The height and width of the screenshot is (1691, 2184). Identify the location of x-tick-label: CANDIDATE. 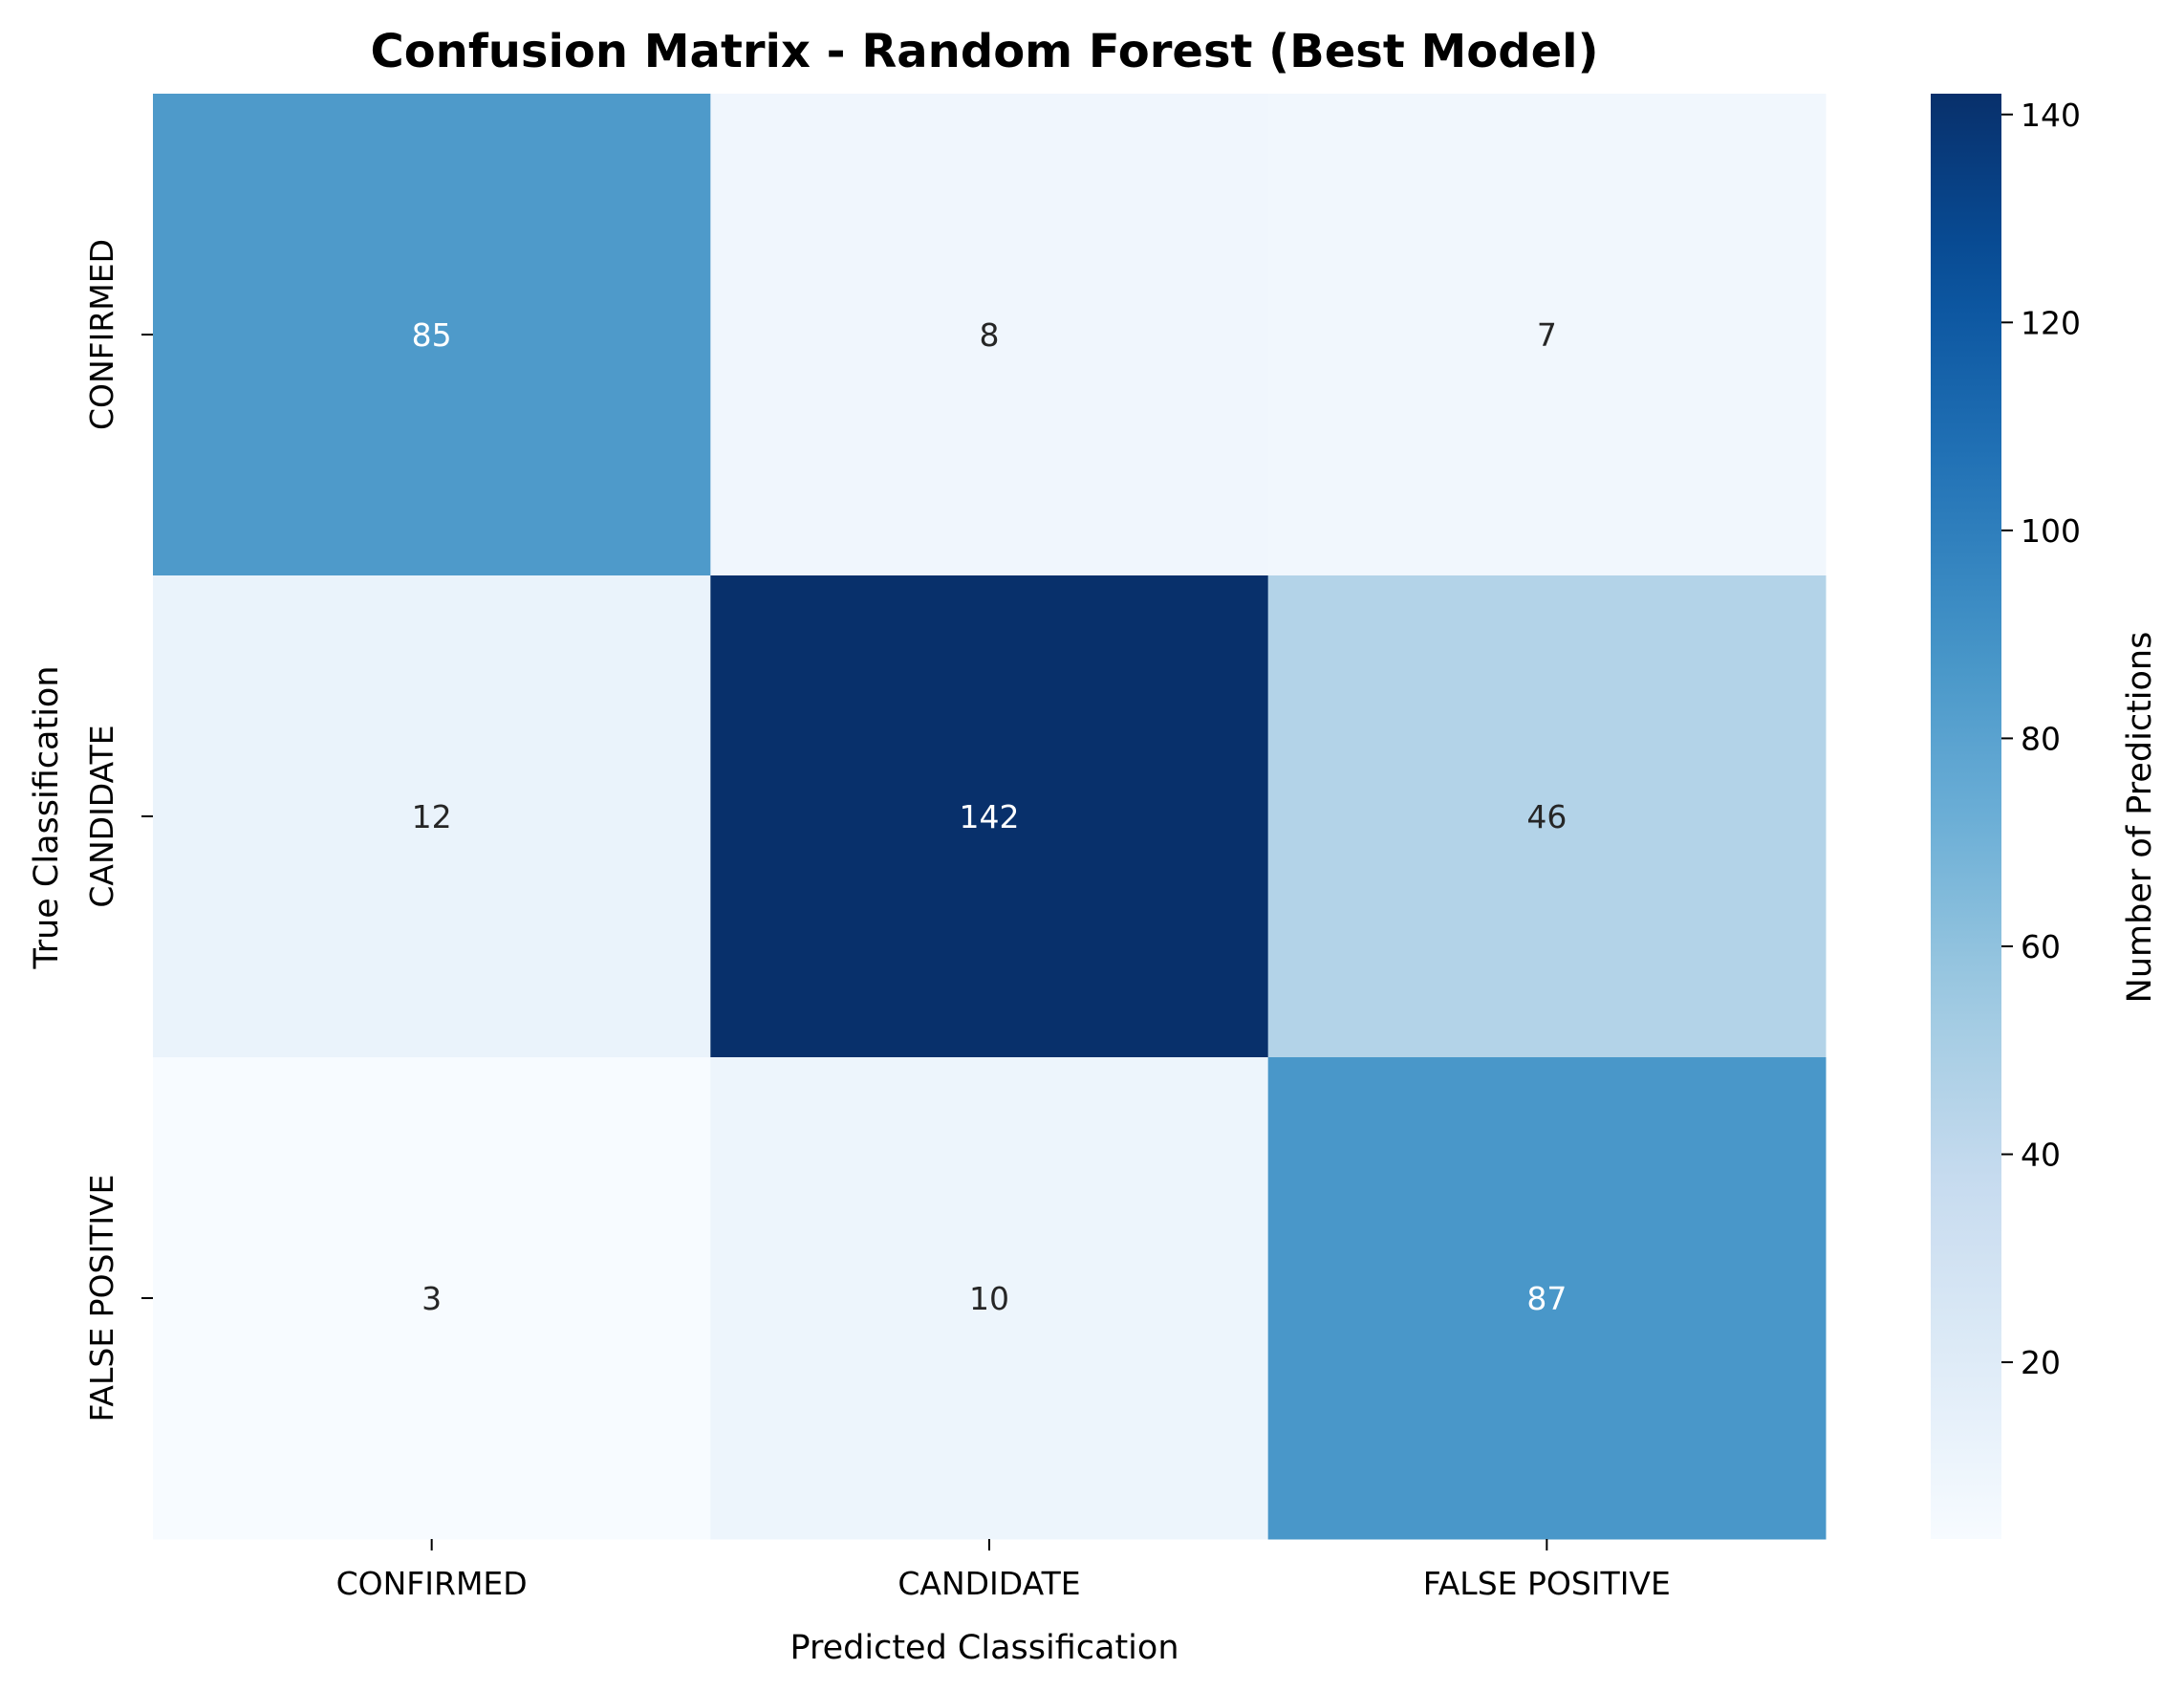
(988, 1584).